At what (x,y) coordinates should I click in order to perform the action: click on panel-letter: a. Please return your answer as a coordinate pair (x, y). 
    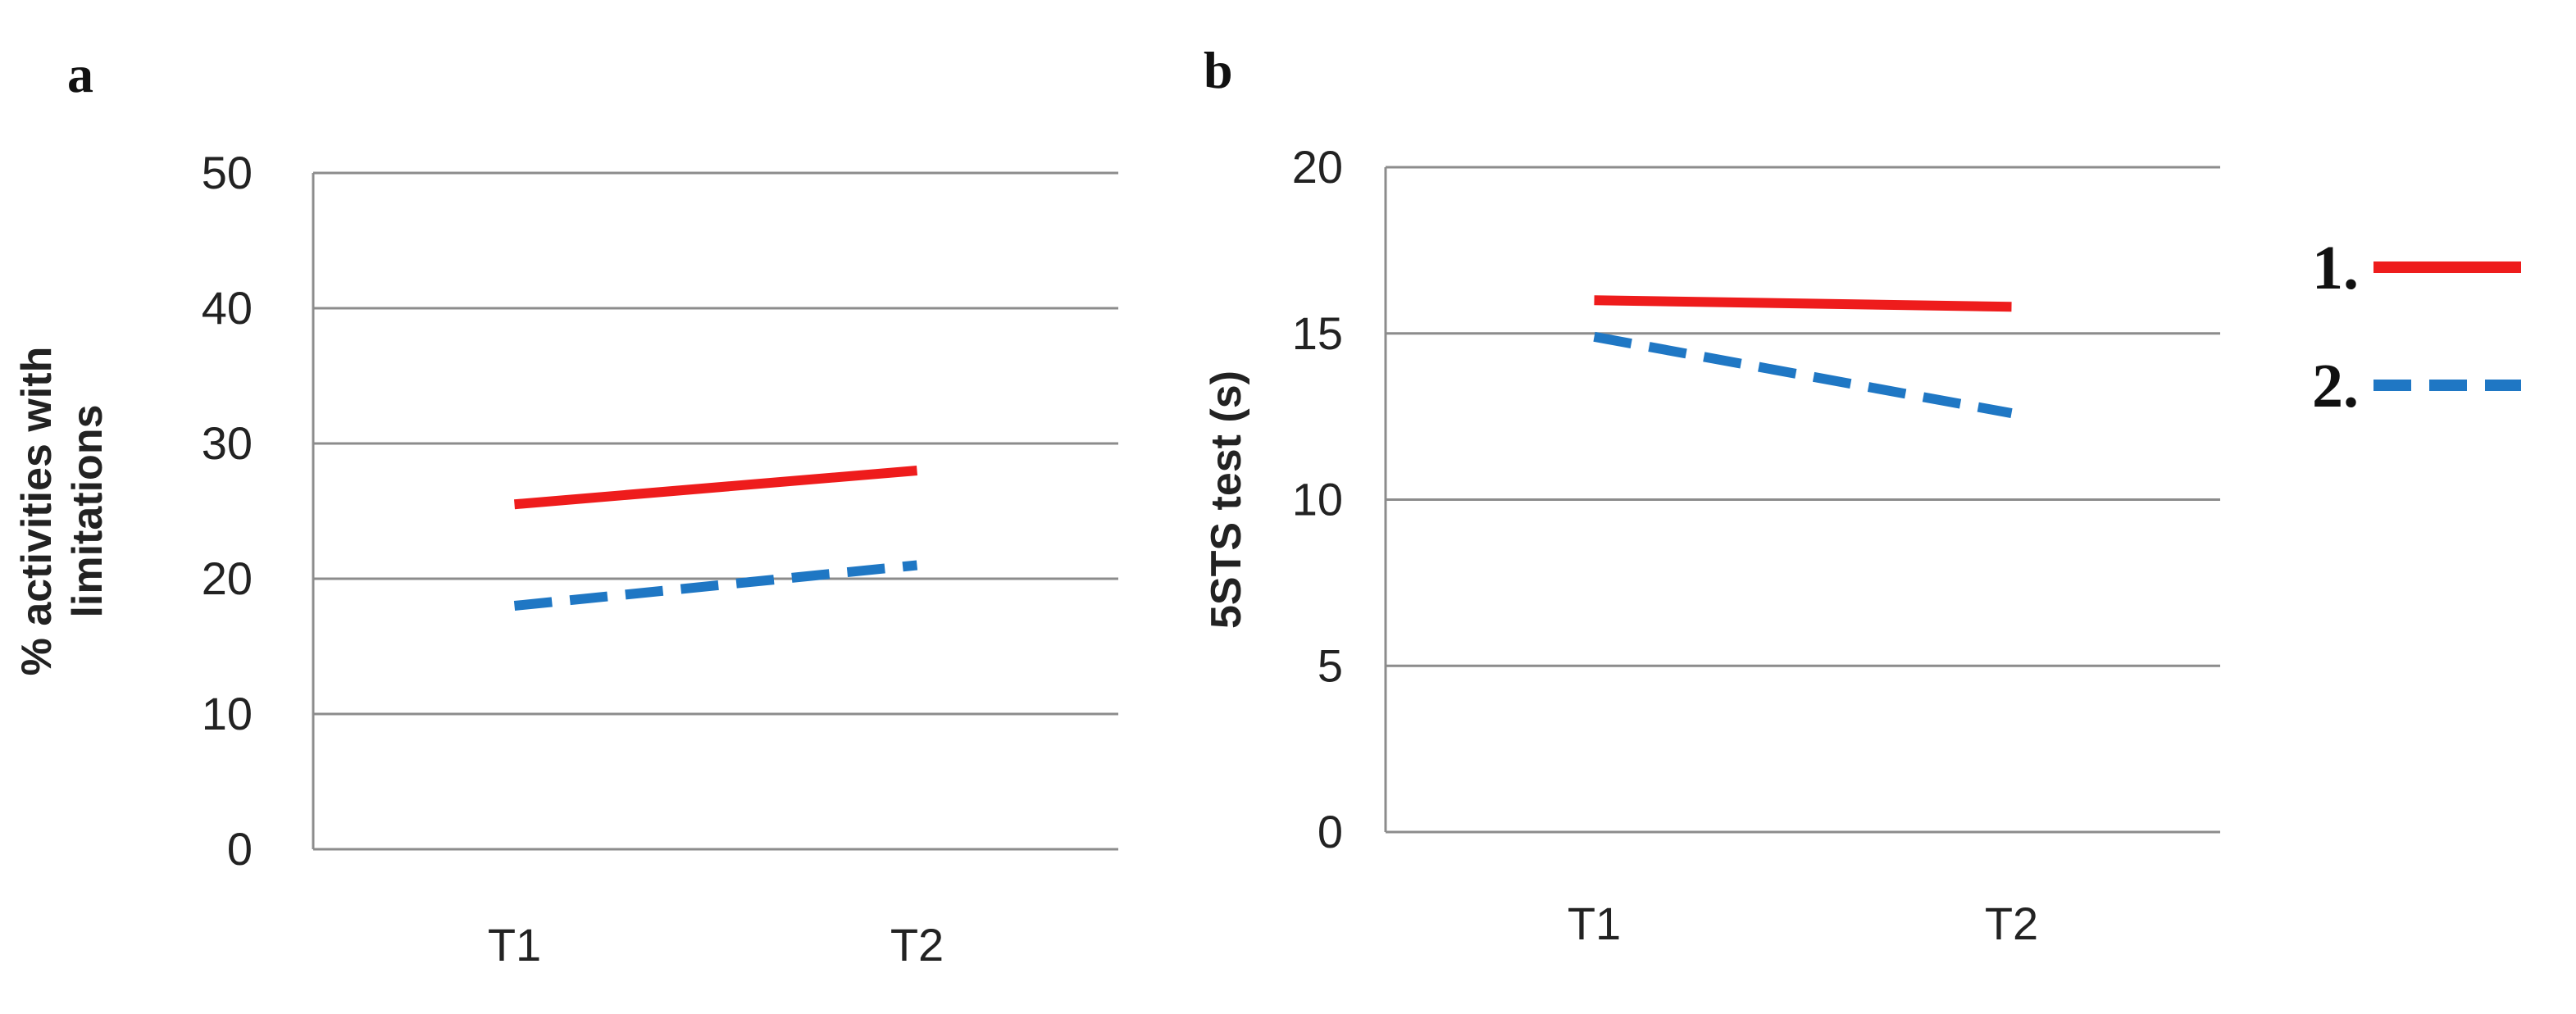
    Looking at the image, I should click on (80, 74).